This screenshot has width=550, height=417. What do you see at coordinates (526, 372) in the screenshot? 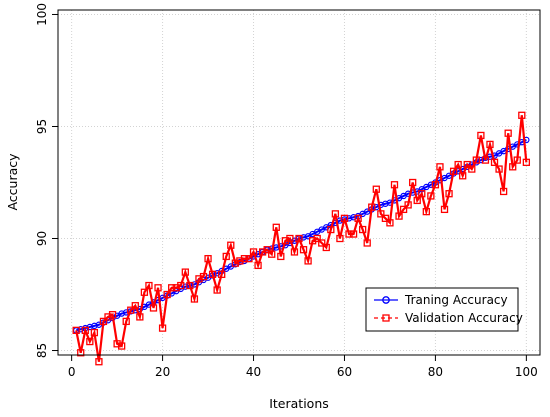
I see `x-tick-label: 100` at bounding box center [526, 372].